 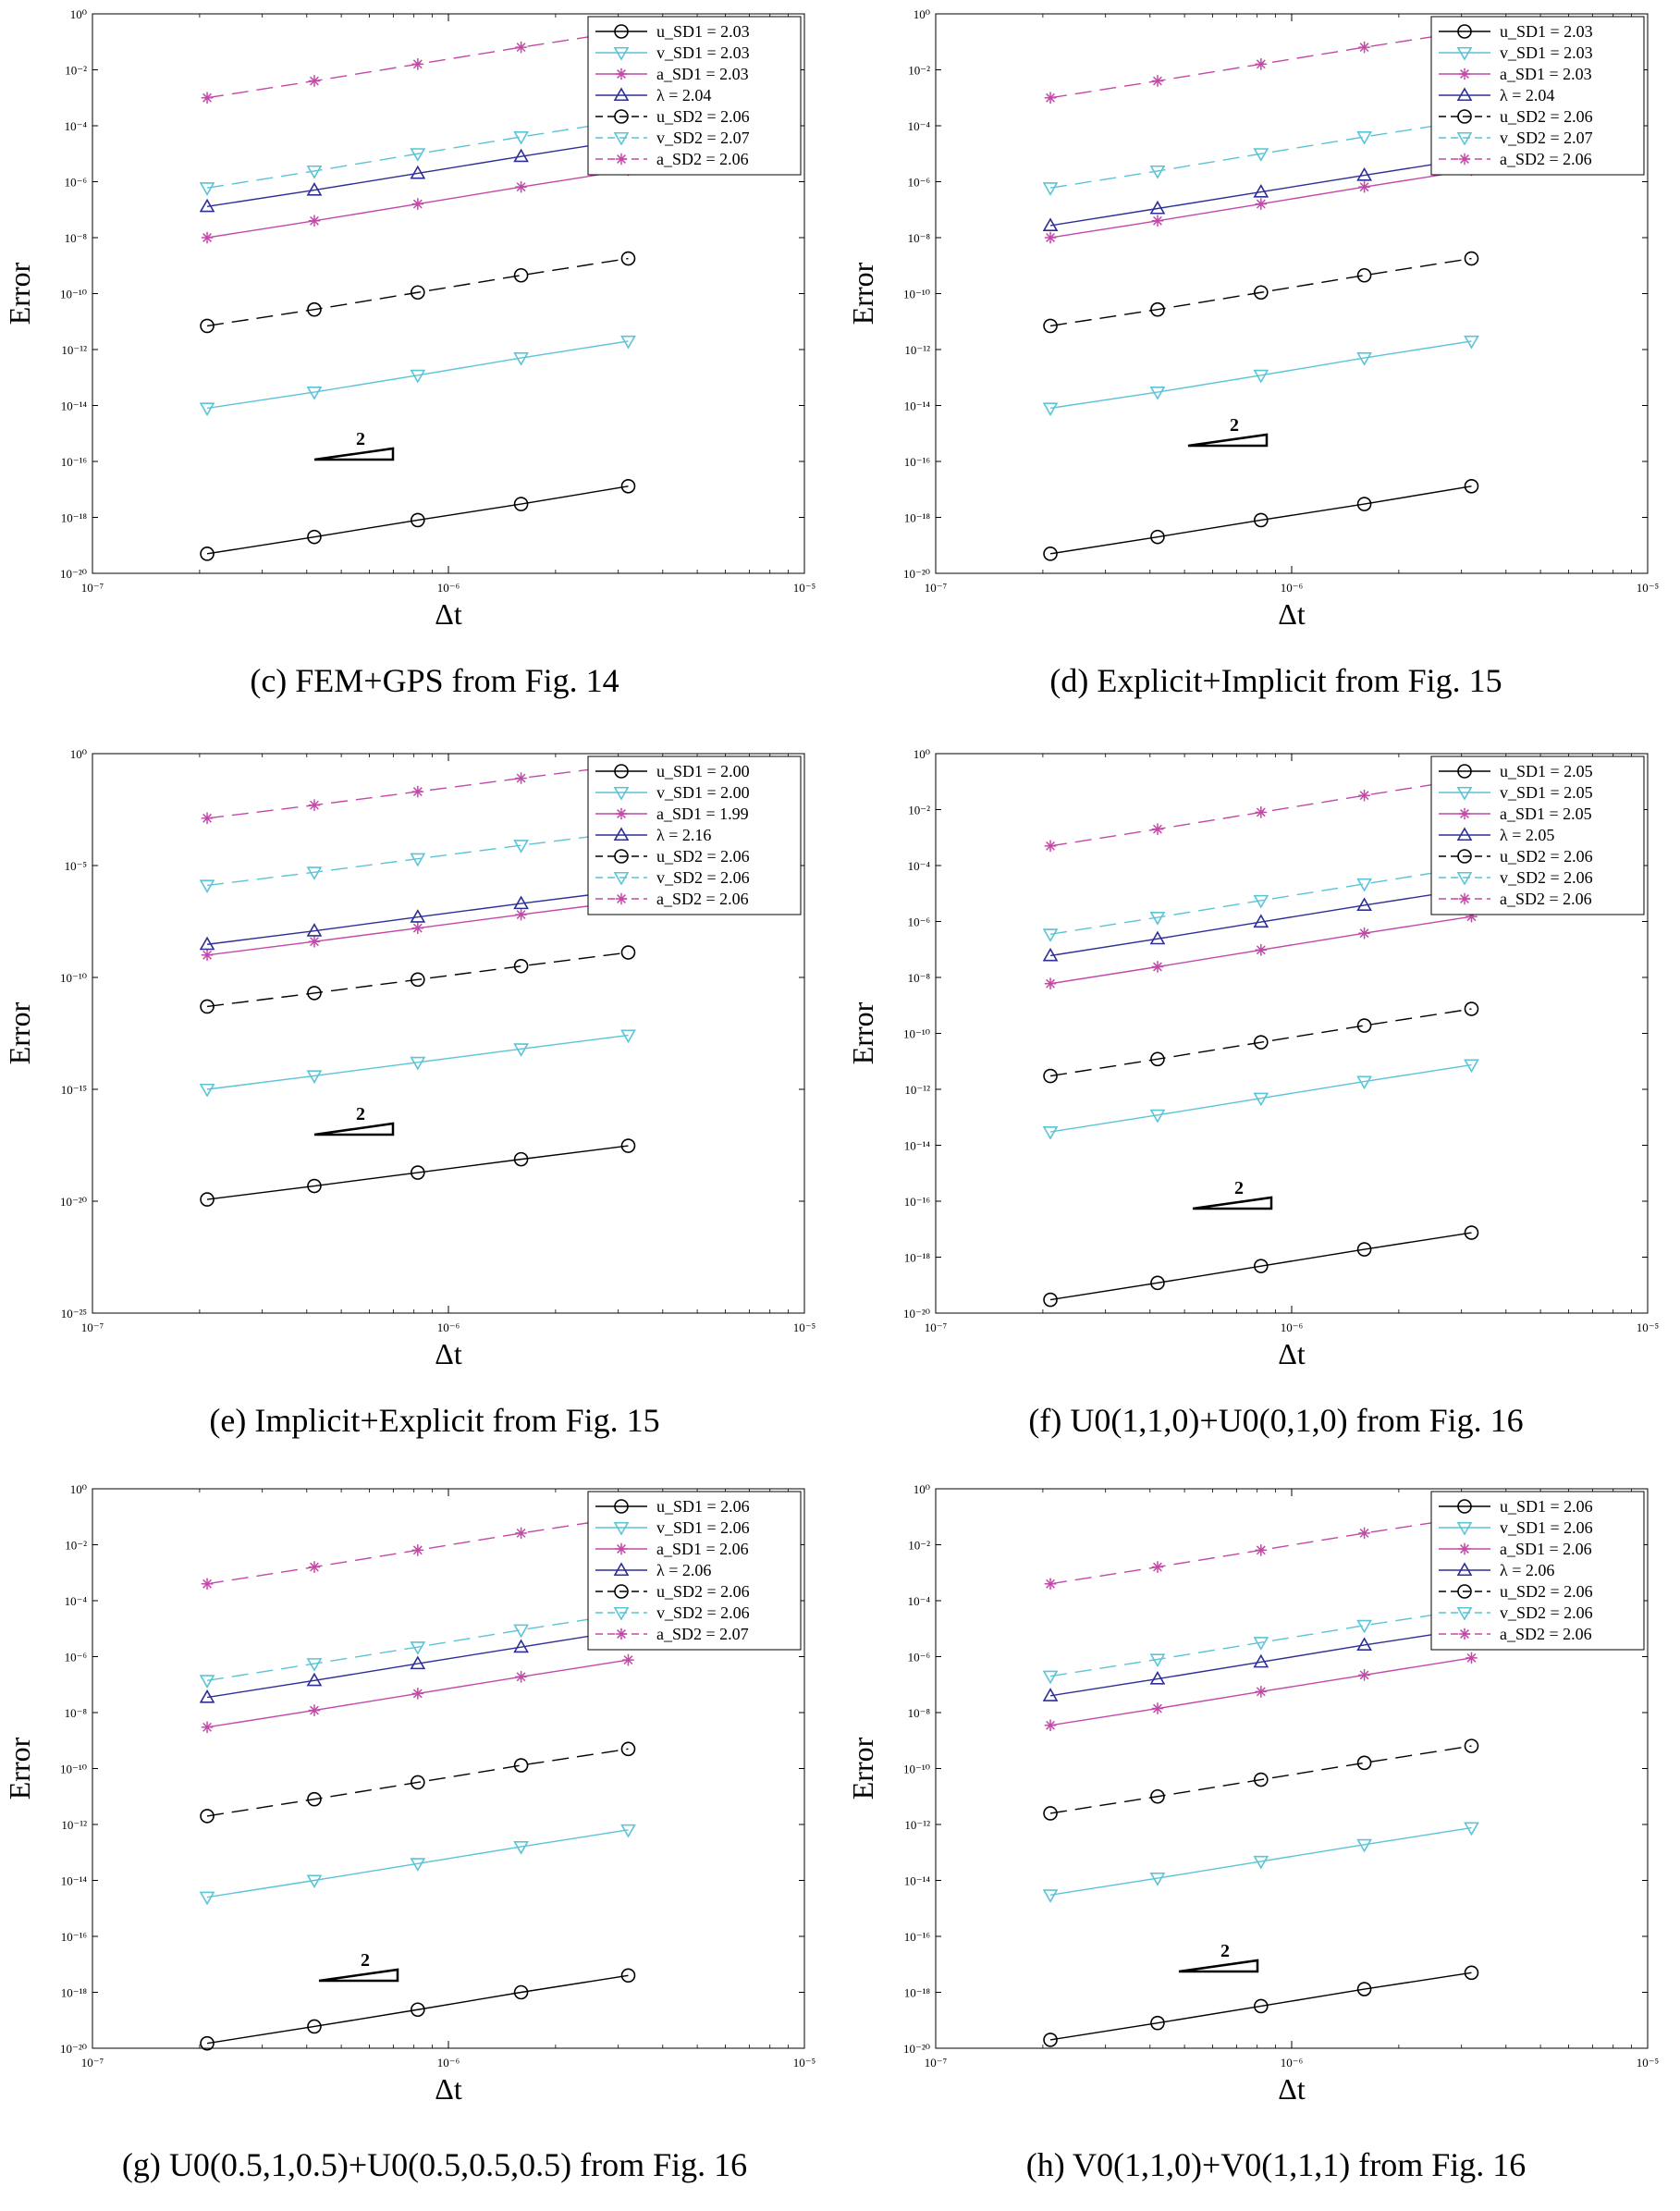 What do you see at coordinates (74, 406) in the screenshot?
I see `y-tick-label: 10⁻¹⁴` at bounding box center [74, 406].